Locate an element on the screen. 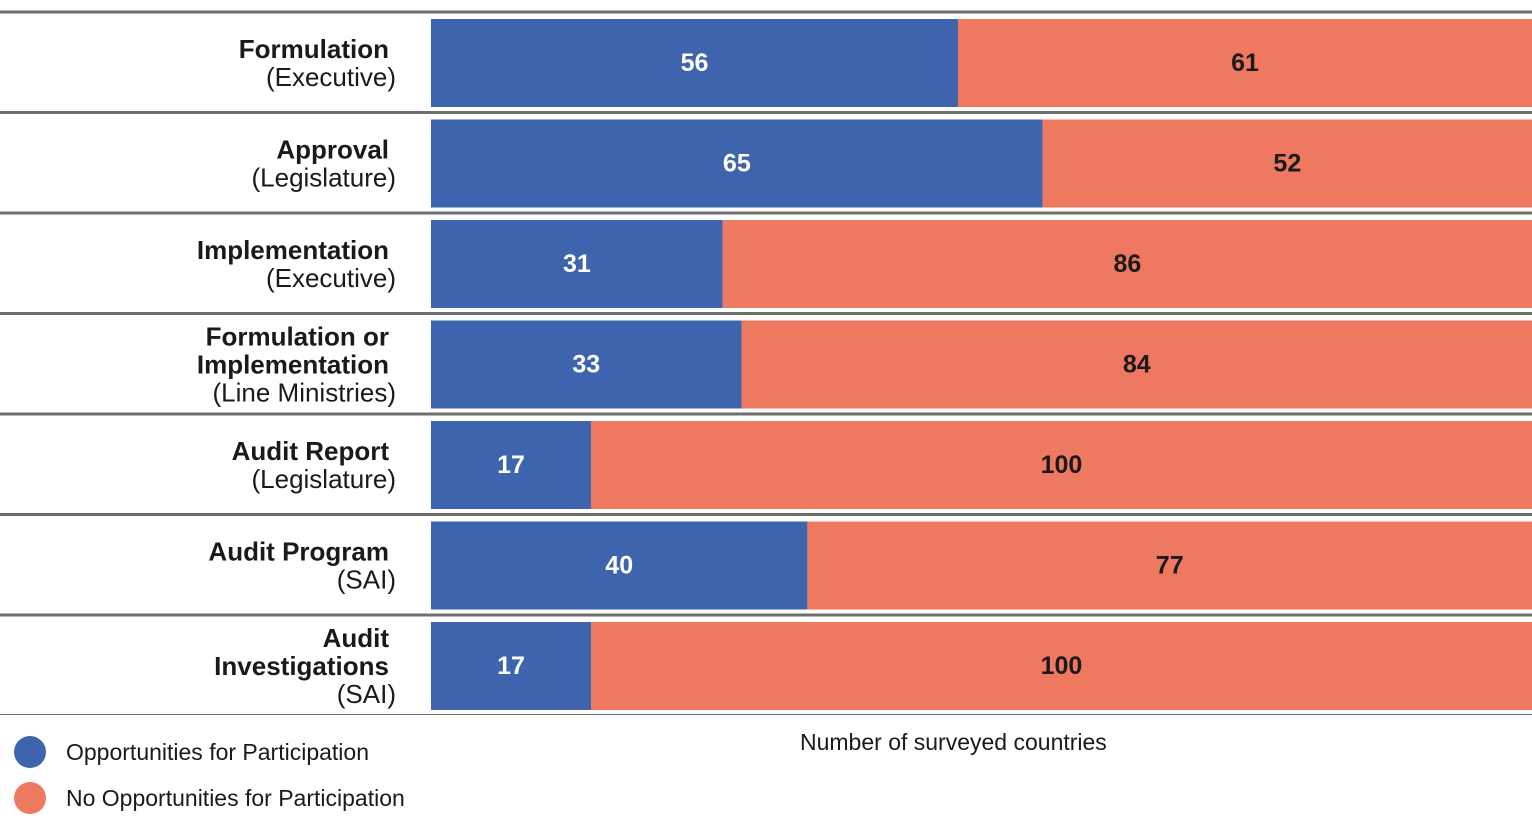  data-label-opportunities: 65 is located at coordinates (737, 164).